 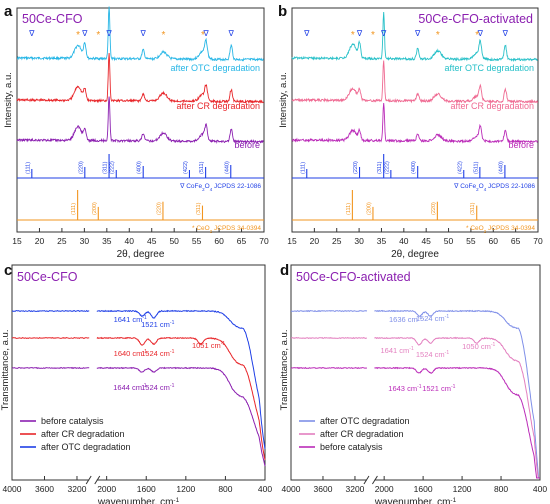 What do you see at coordinates (494, 187) in the screenshot?
I see `ref-label-cfo: ∇ CoFe2O4 JCPDS 22-1086` at bounding box center [494, 187].